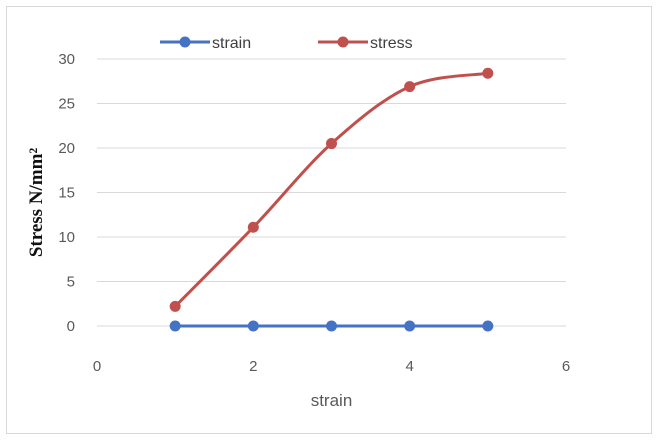 The width and height of the screenshot is (660, 442). I want to click on legend-item-stress: stress, so click(365, 43).